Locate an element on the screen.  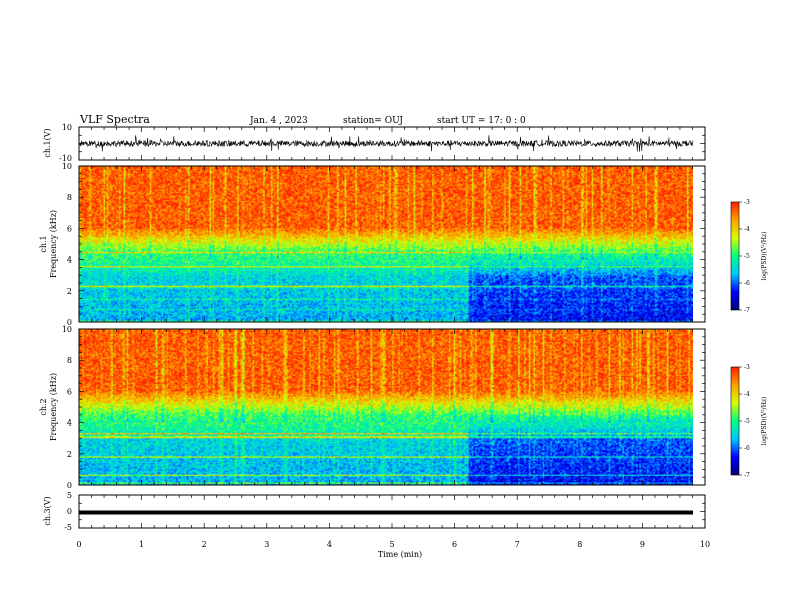
time-axis-tick-labels: 0 1 2 3 4 5 6 7 8 9 10 is located at coordinates (393, 544).